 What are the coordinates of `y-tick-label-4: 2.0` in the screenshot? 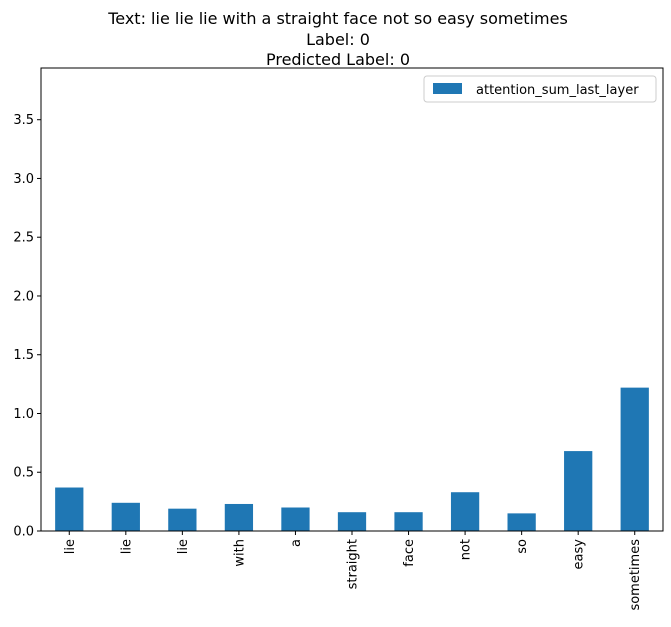 It's located at (23, 296).